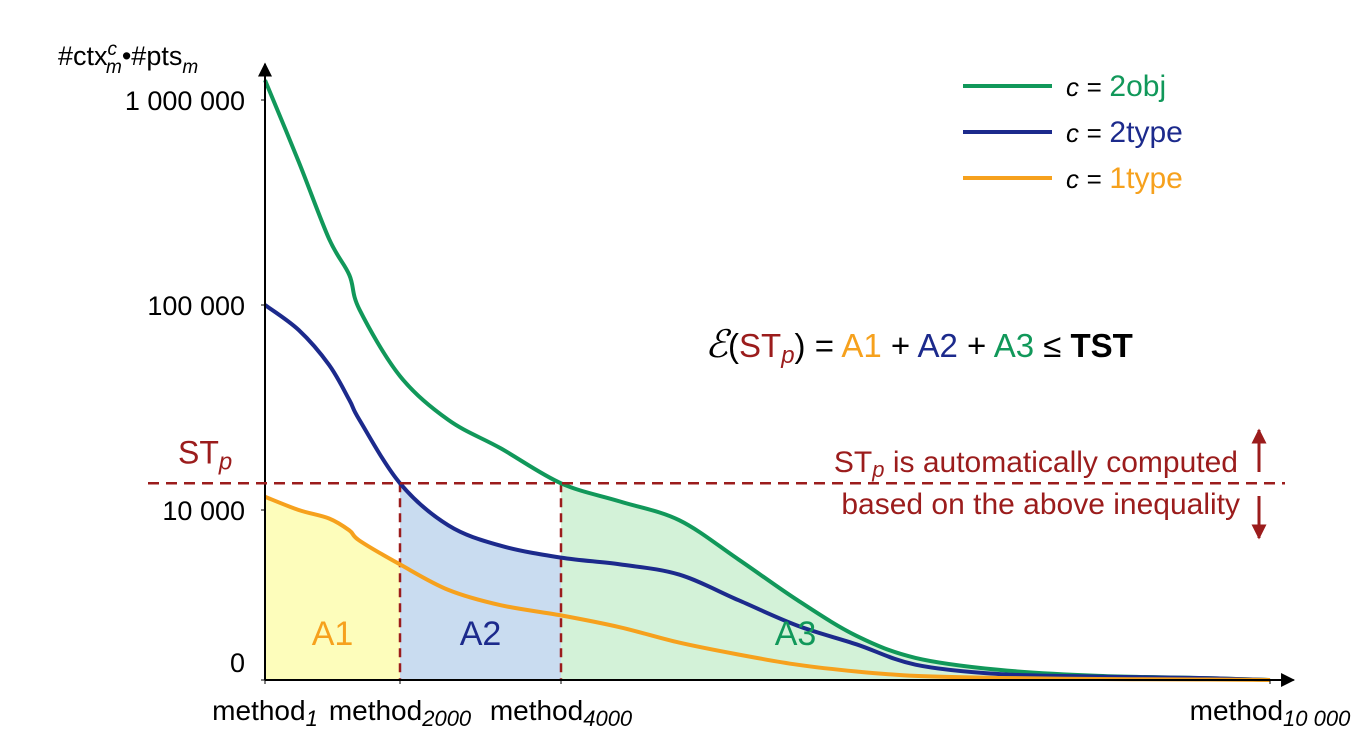 The image size is (1355, 749). I want to click on y-tick-label: 0, so click(237, 663).